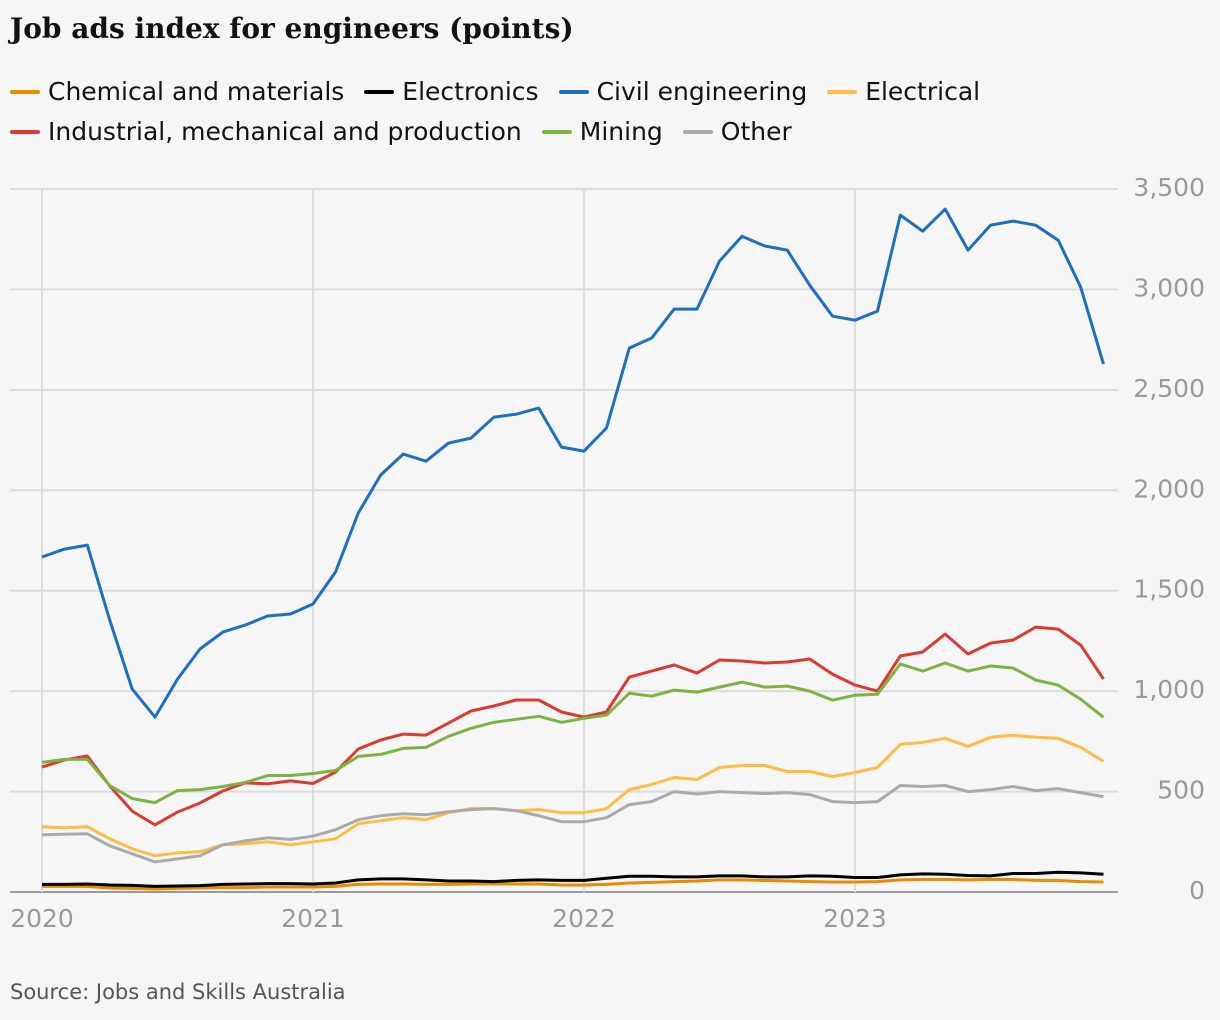 This screenshot has height=1020, width=1220. What do you see at coordinates (756, 131) in the screenshot?
I see `legend-label: Other` at bounding box center [756, 131].